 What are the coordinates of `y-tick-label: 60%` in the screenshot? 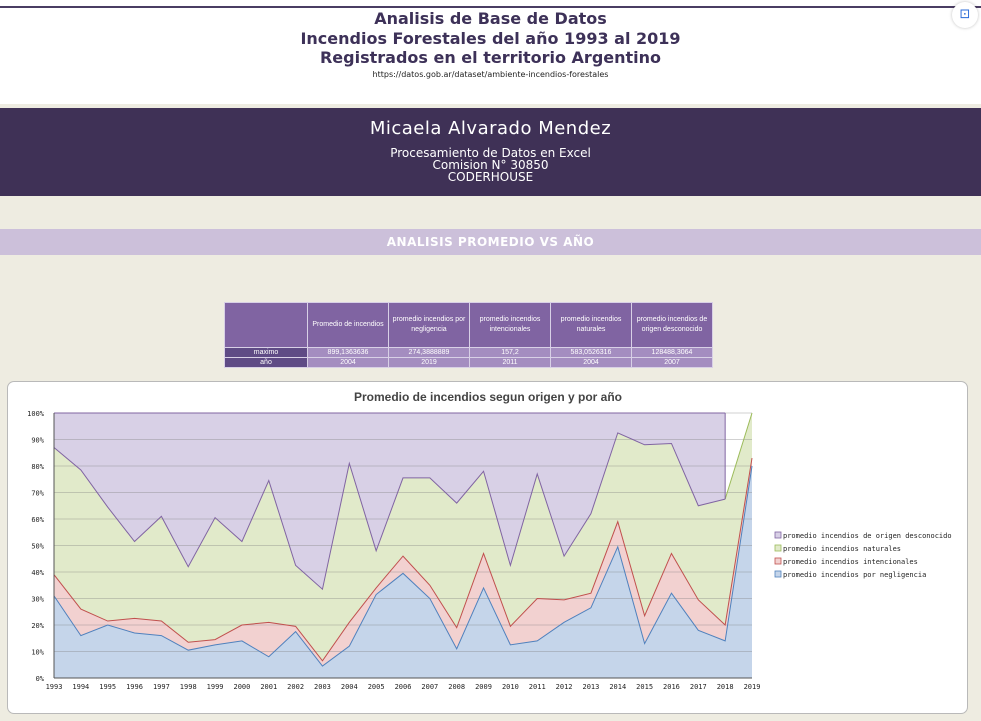 It's located at (37, 520).